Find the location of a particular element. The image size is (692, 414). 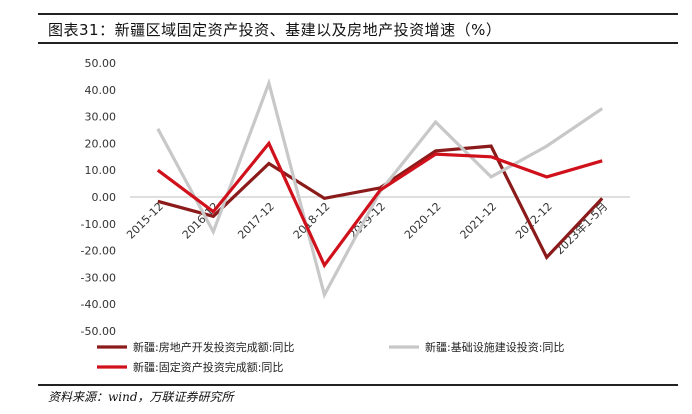

y-tick-label: -20.00 is located at coordinates (98, 251).